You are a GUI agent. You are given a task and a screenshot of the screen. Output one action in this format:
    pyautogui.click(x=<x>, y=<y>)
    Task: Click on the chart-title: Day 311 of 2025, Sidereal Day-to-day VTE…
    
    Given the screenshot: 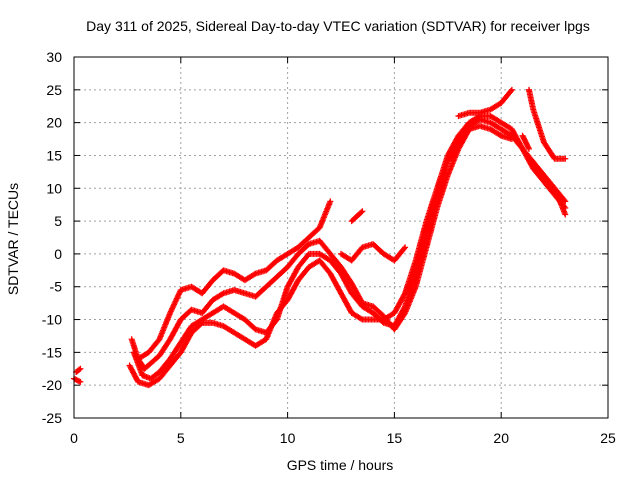 What is the action you would take?
    pyautogui.click(x=338, y=26)
    